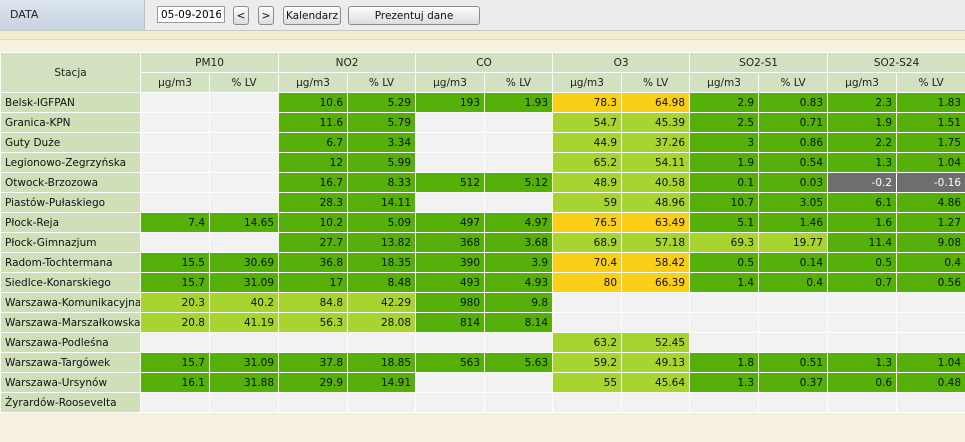 The image size is (965, 442). Describe the element at coordinates (930, 242) in the screenshot. I see `percent-lv-cell: 9.08` at that location.